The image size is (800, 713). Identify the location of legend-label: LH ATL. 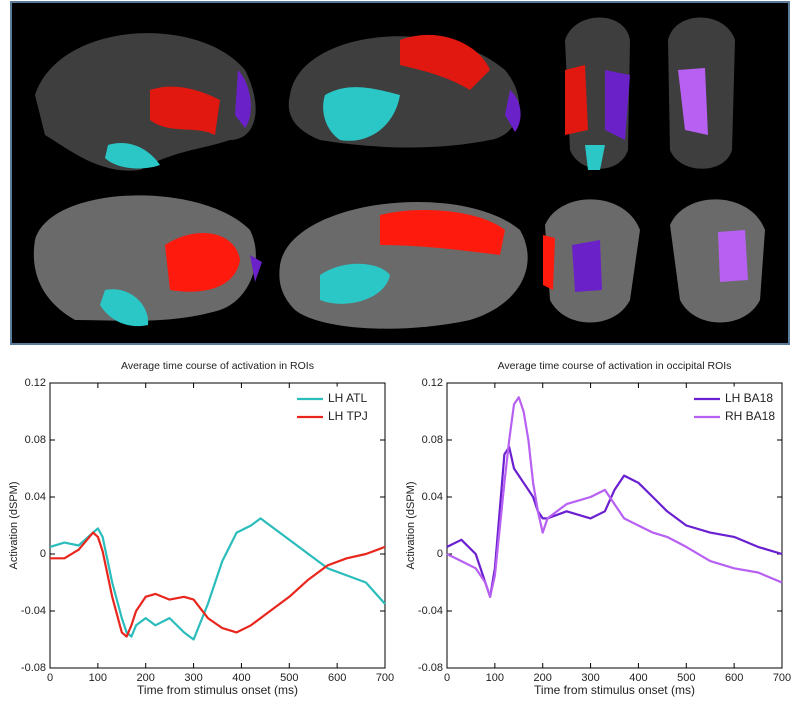
(347, 398).